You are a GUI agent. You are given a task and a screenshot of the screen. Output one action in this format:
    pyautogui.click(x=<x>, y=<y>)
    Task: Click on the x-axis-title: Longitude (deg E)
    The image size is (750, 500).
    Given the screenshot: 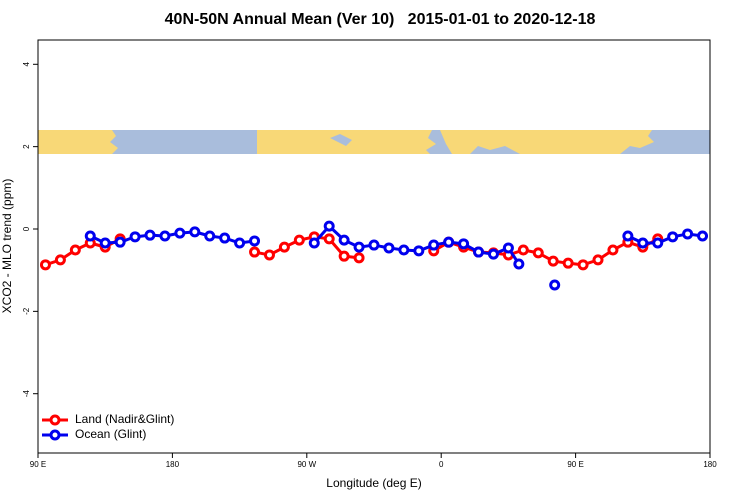 What is the action you would take?
    pyautogui.click(x=373, y=483)
    